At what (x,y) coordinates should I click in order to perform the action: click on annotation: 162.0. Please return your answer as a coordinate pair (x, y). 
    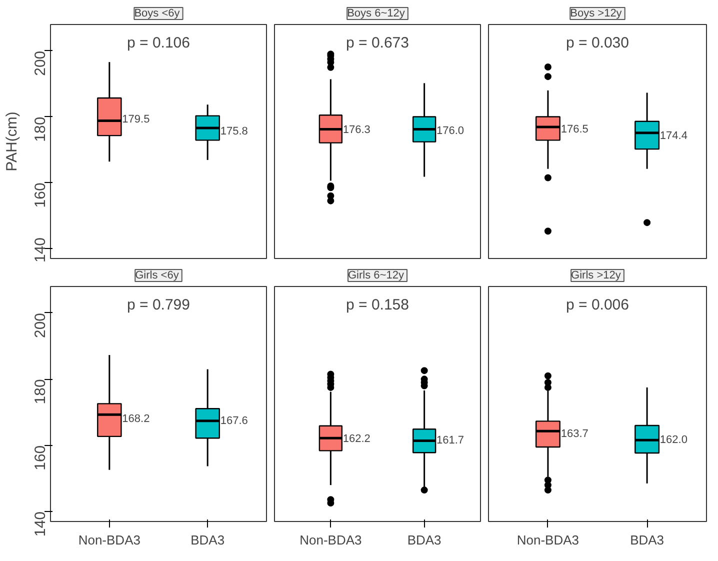
    Looking at the image, I should click on (674, 440).